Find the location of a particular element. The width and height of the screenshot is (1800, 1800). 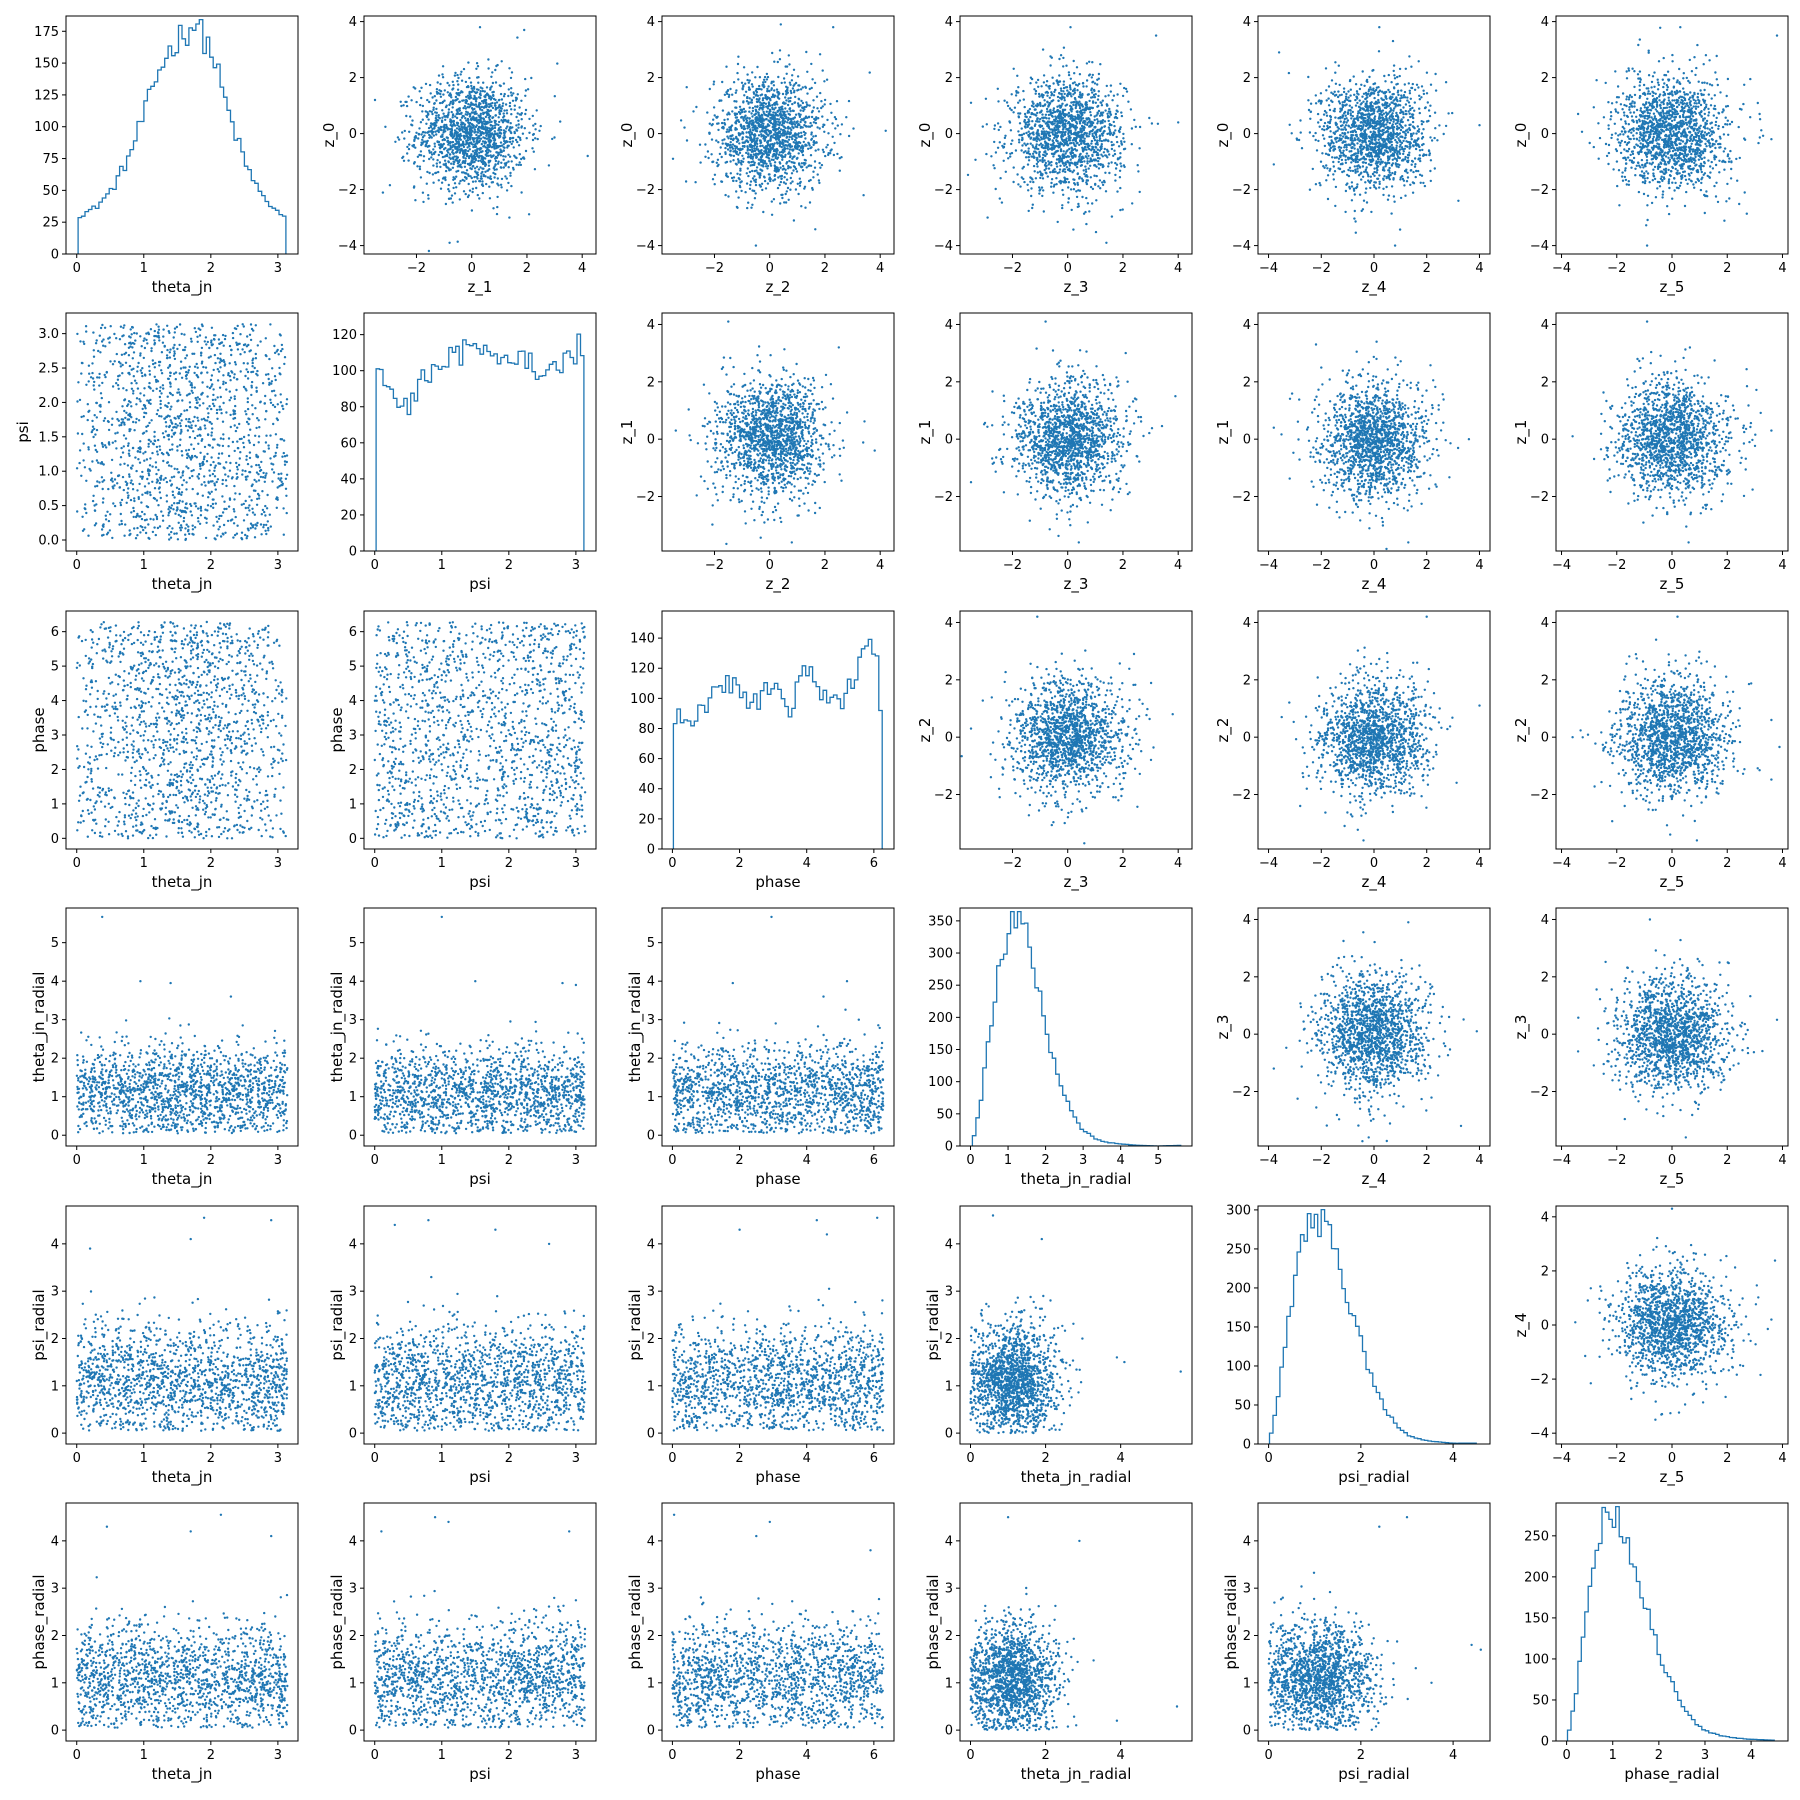

p-0-3-points is located at coordinates (1073, 135).